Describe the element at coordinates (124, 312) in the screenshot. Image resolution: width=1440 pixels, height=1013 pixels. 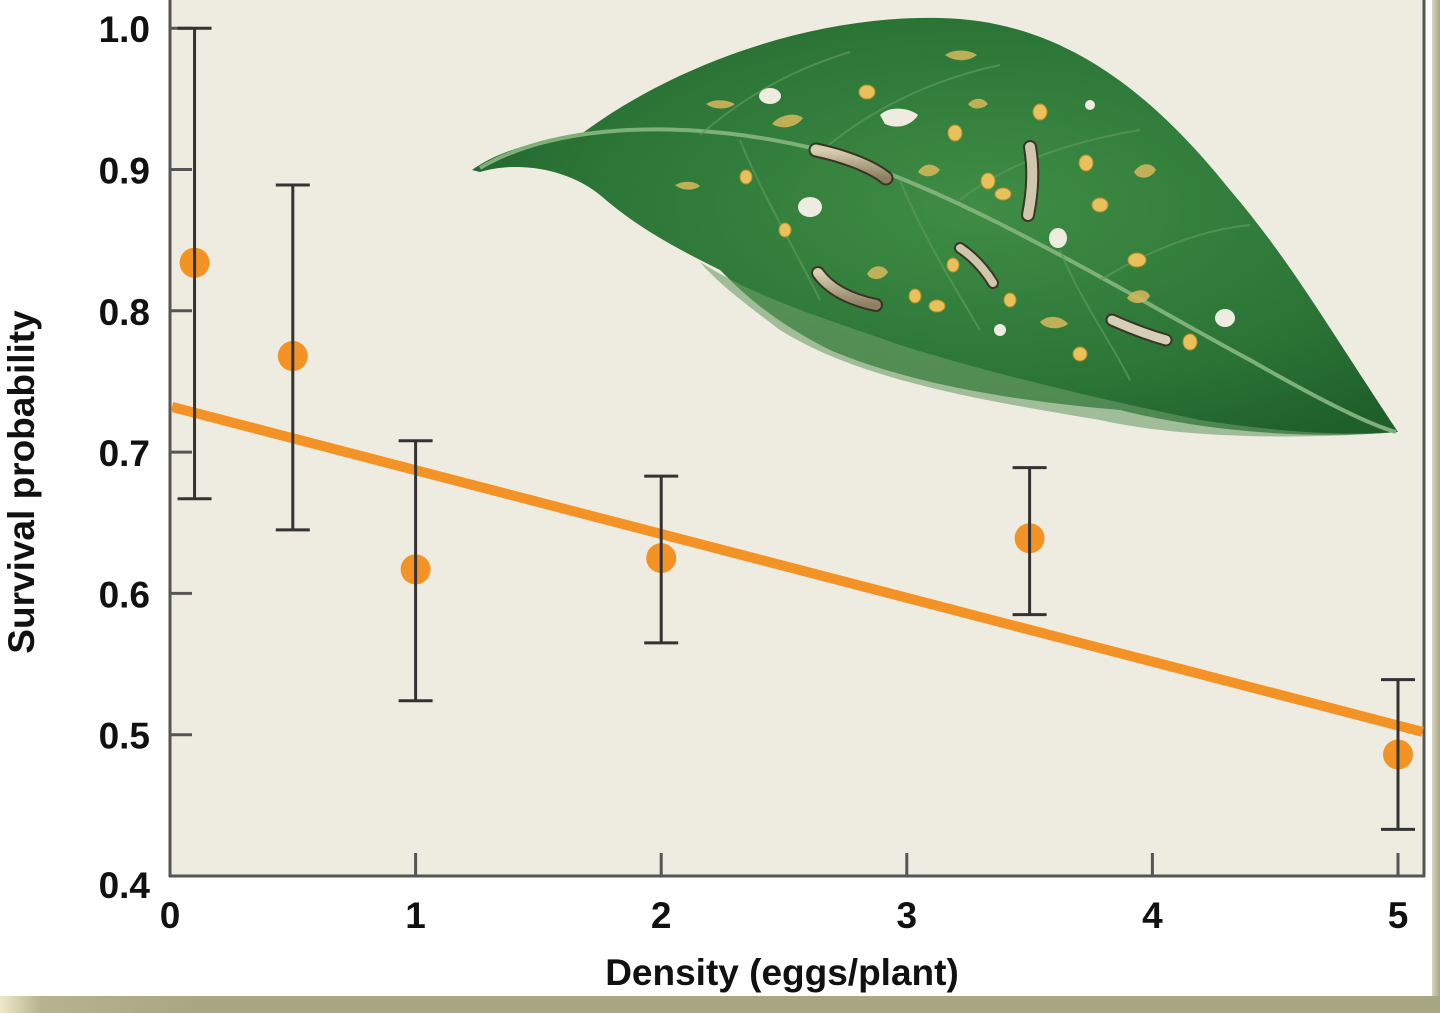
I see `y-tick-label: 0.8` at that location.